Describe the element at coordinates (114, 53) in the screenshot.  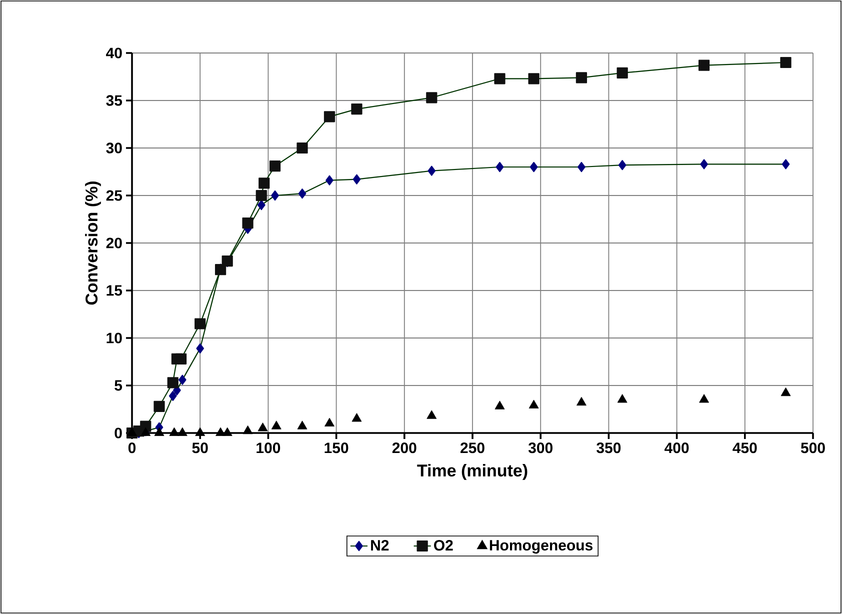
I see `y-tick-label: 40` at that location.